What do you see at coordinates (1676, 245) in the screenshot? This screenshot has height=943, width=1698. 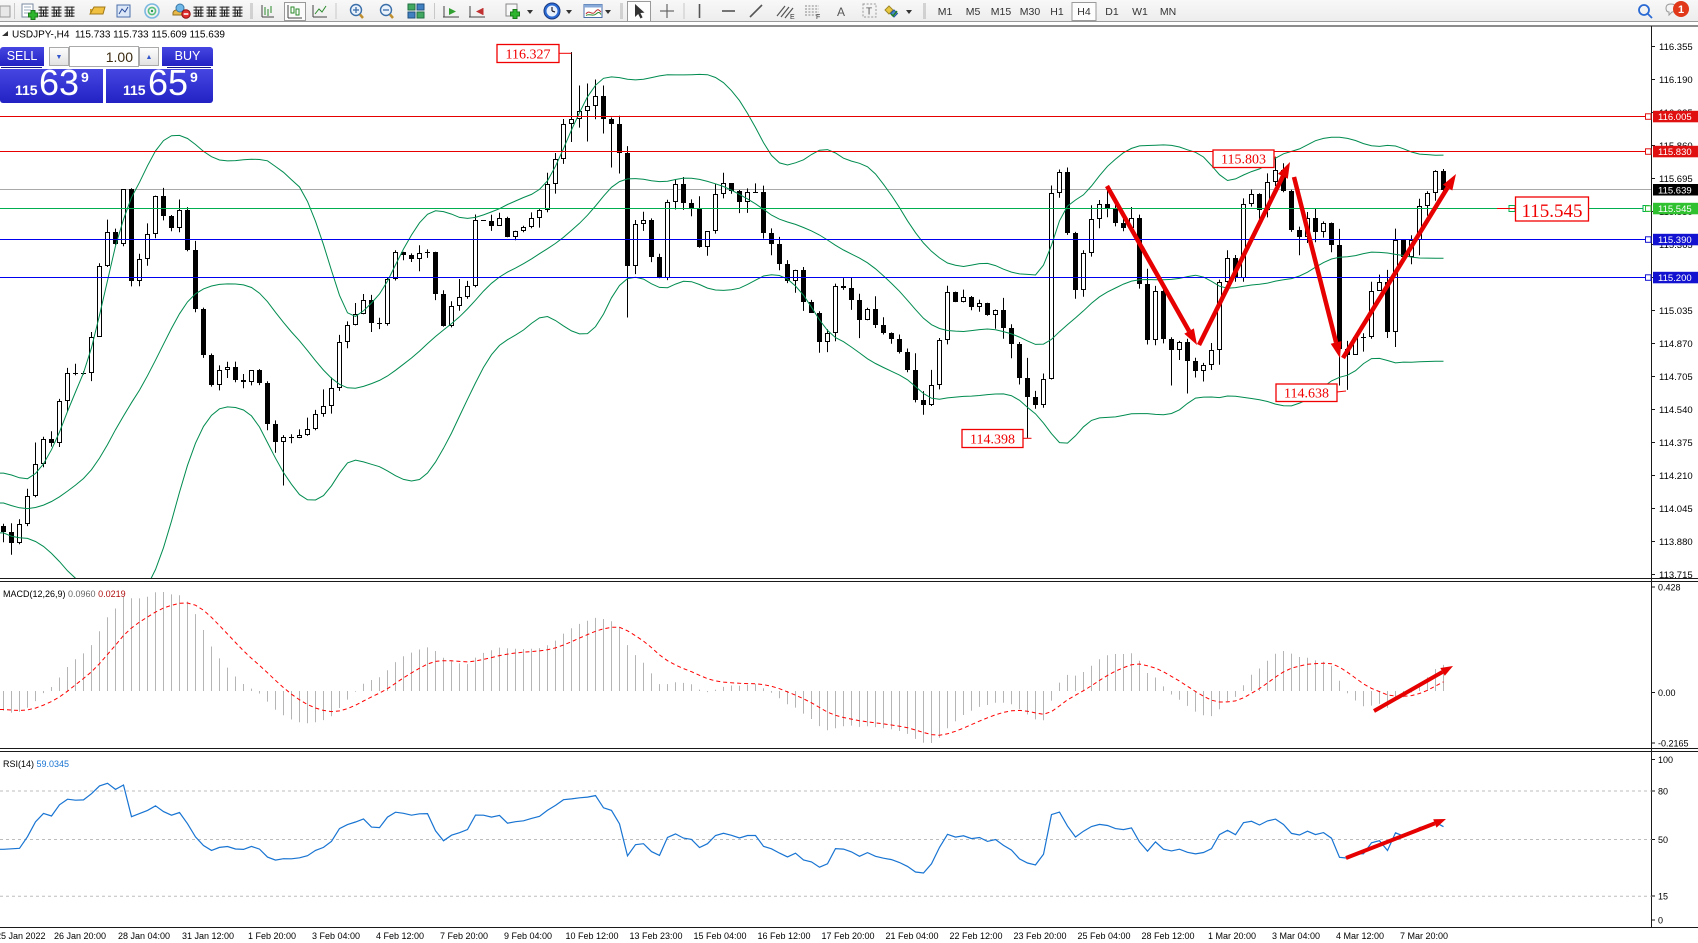 I see `svg-text: 115.365` at bounding box center [1676, 245].